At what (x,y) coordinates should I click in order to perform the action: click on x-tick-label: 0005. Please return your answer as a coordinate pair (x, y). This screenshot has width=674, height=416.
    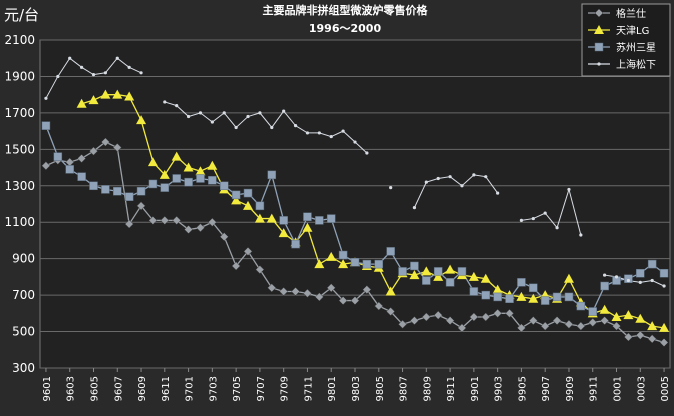
    Looking at the image, I should click on (665, 388).